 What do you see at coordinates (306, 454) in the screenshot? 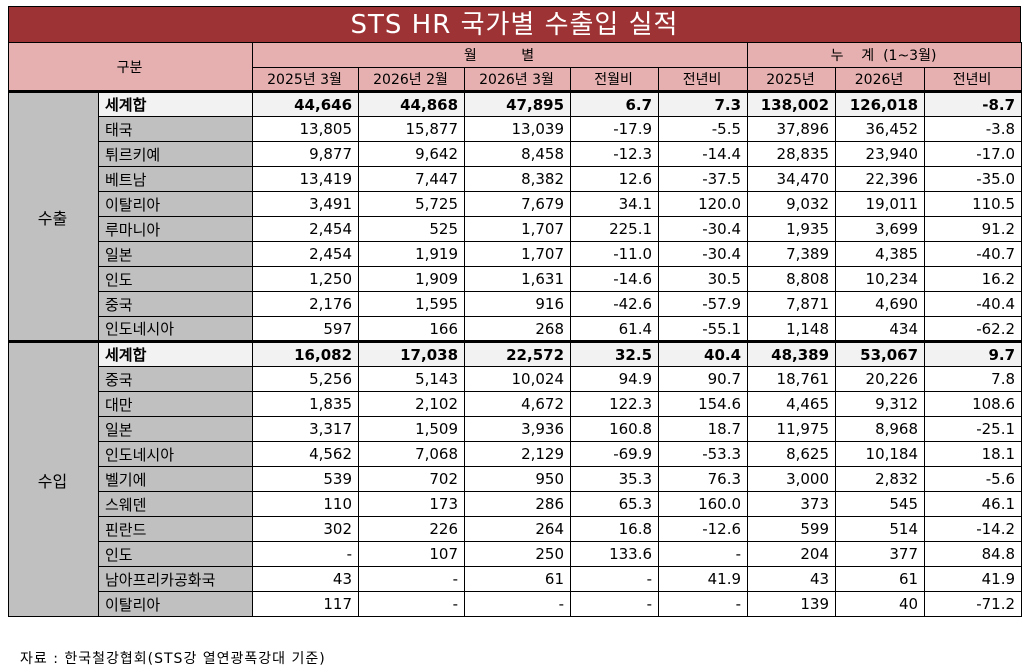
I see `value-cell: 4,562` at bounding box center [306, 454].